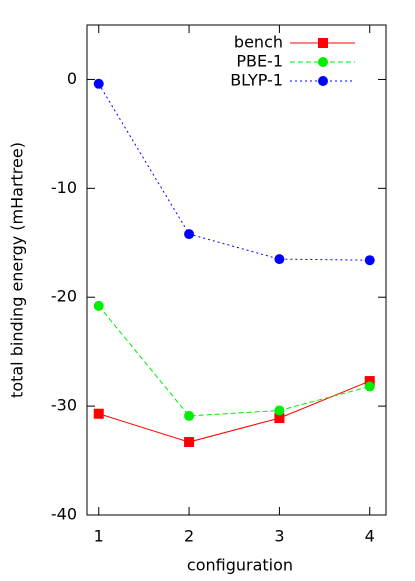  I want to click on legend-label: bench, so click(258, 42).